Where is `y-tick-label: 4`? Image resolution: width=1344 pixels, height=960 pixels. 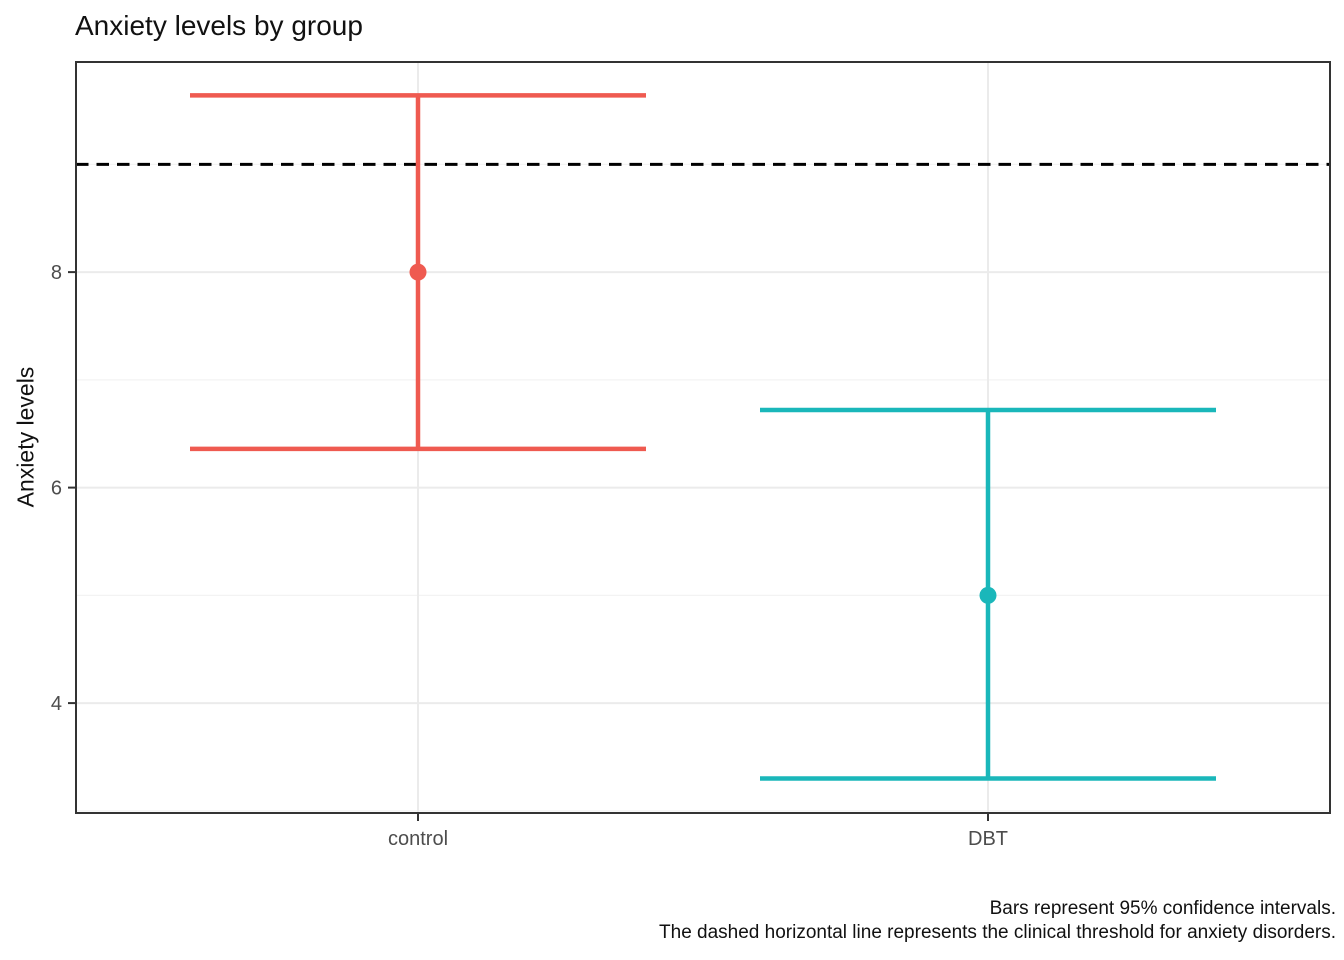 y-tick-label: 4 is located at coordinates (56, 704).